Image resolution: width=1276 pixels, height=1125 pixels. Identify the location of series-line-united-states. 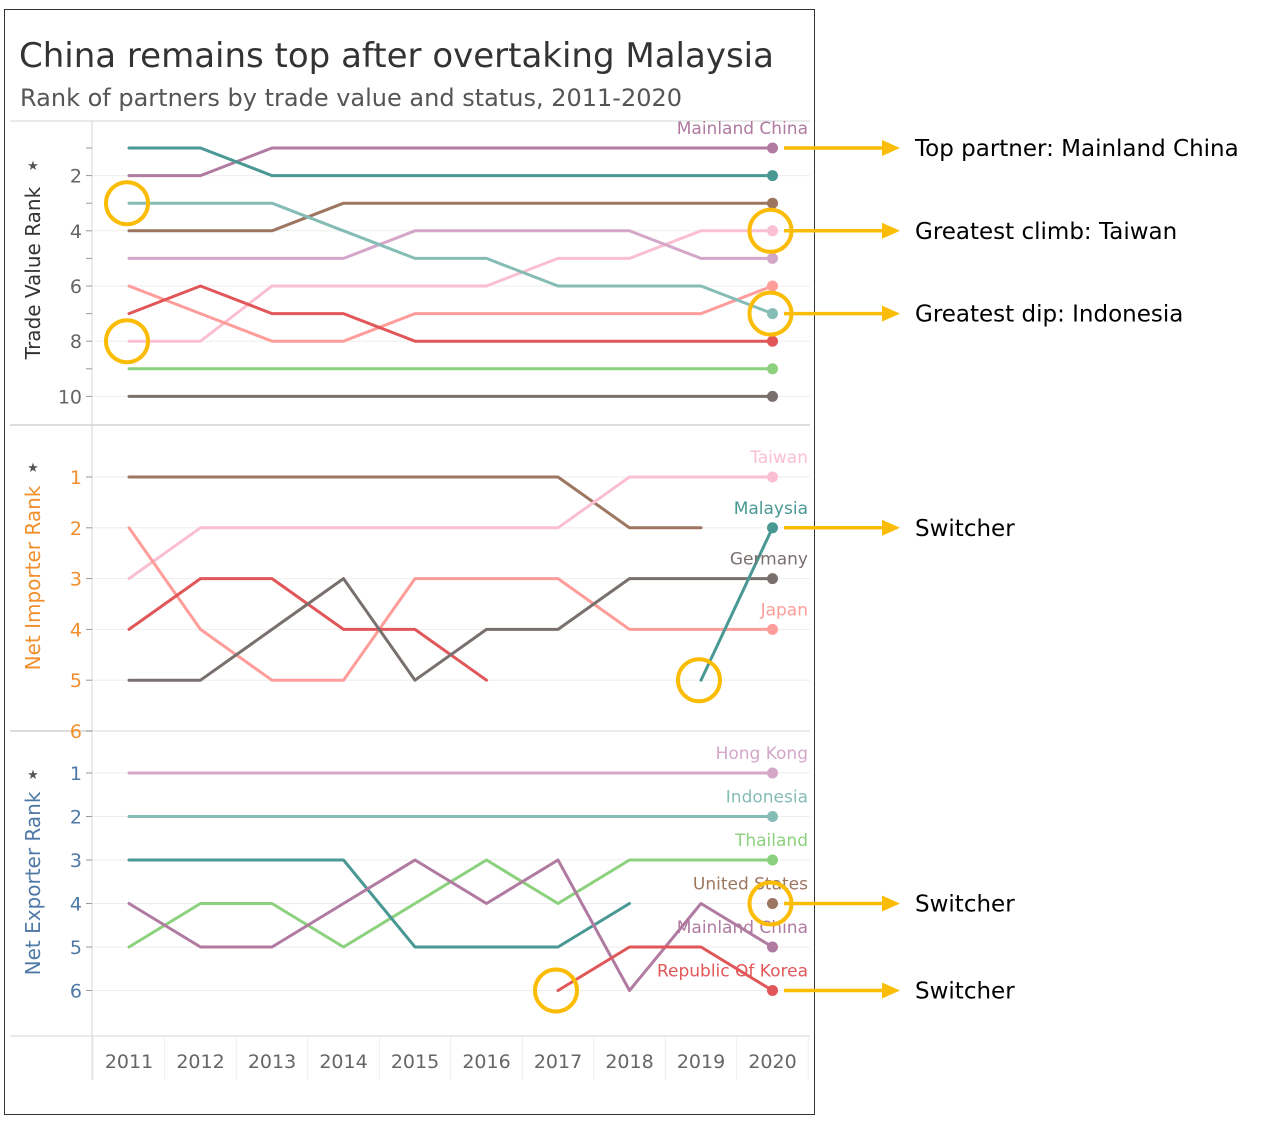
(450, 629).